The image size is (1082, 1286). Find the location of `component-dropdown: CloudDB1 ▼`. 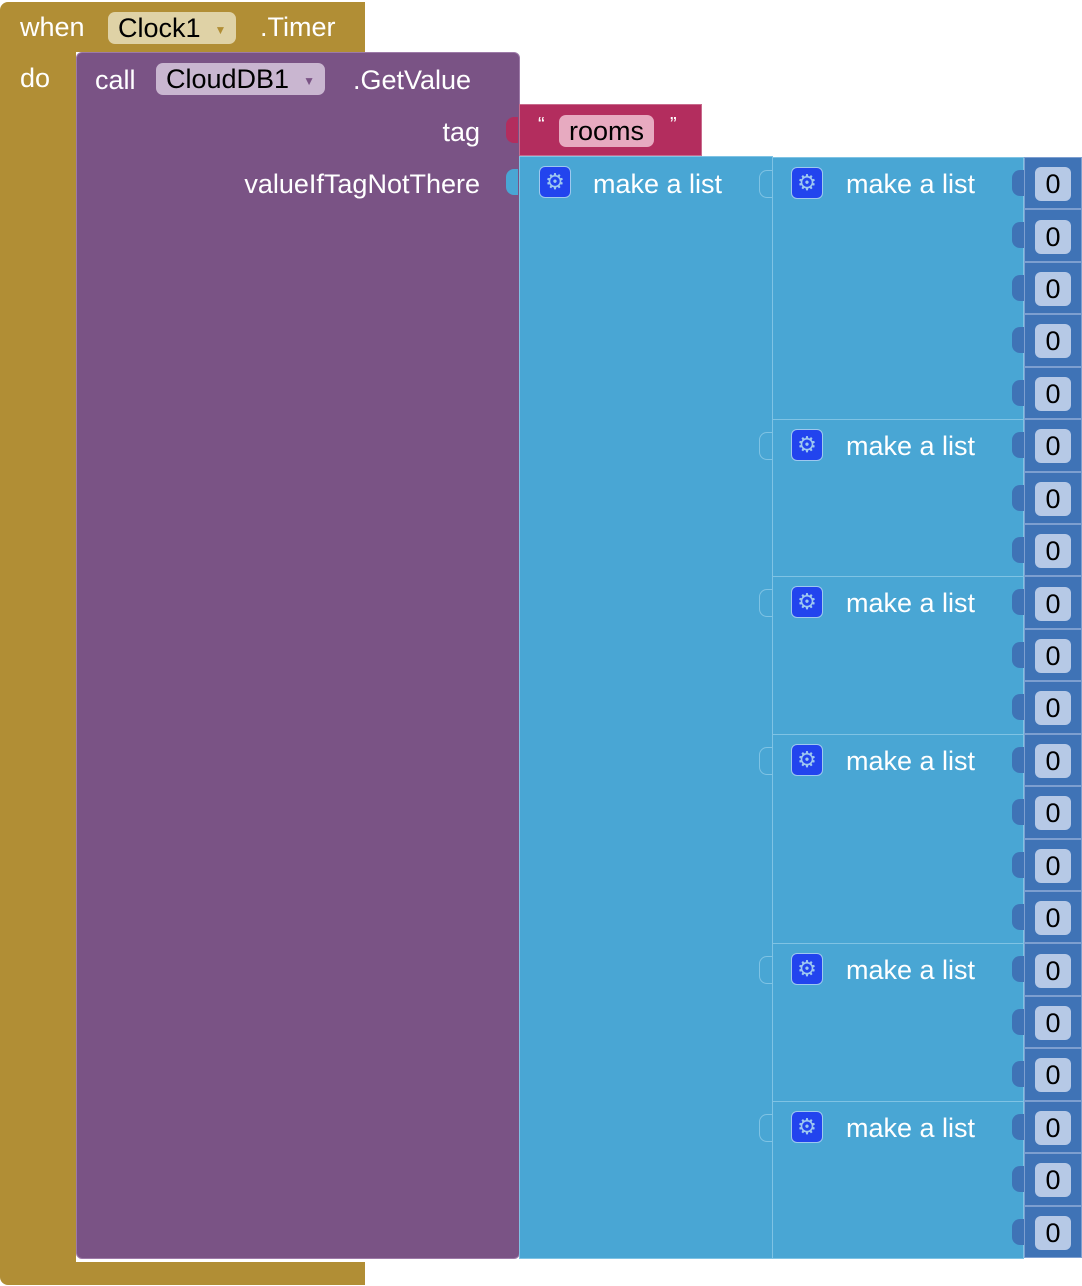

component-dropdown: CloudDB1 ▼ is located at coordinates (240, 79).